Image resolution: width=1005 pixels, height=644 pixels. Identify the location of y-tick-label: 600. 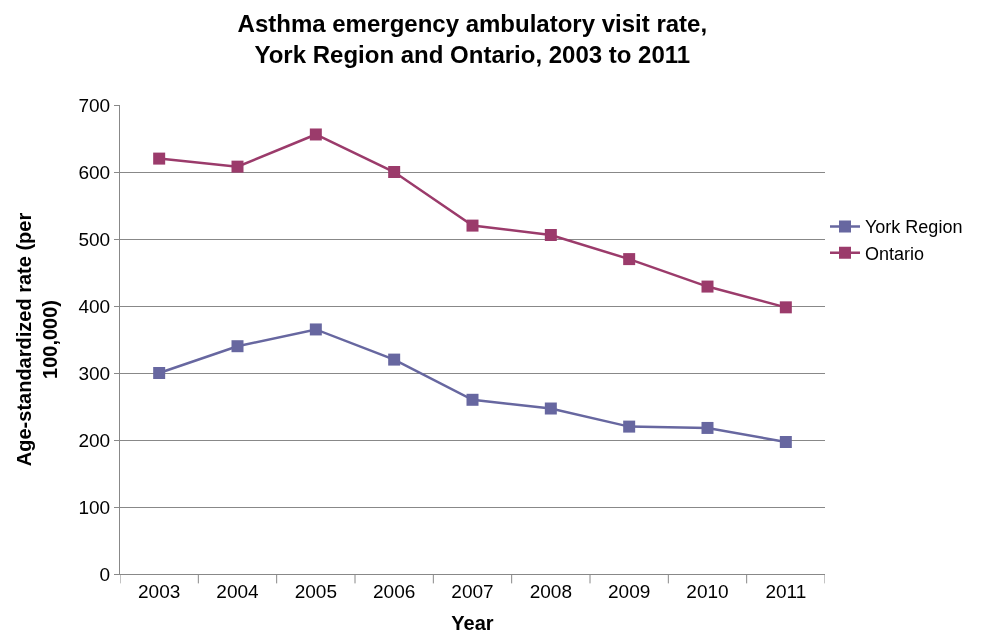
(94, 172).